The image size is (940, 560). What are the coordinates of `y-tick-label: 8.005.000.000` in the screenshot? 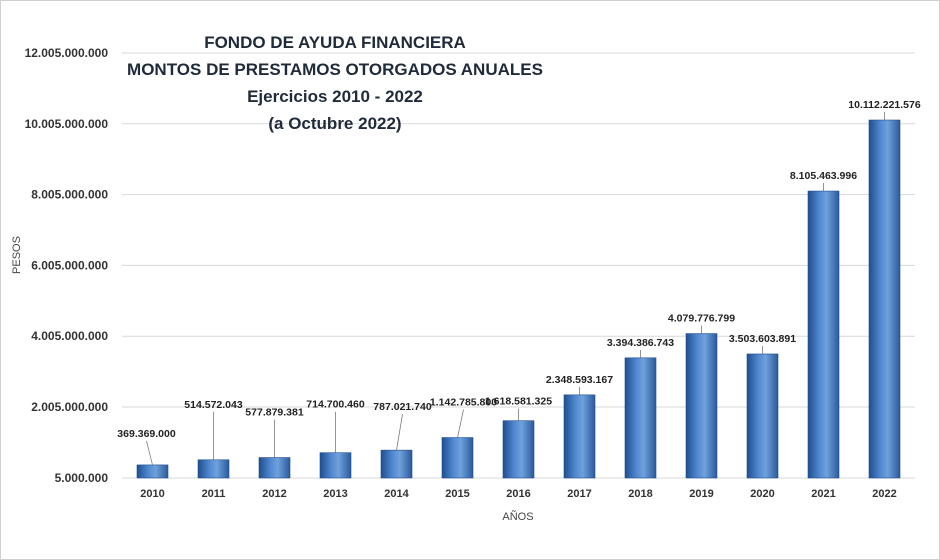 It's located at (69, 195).